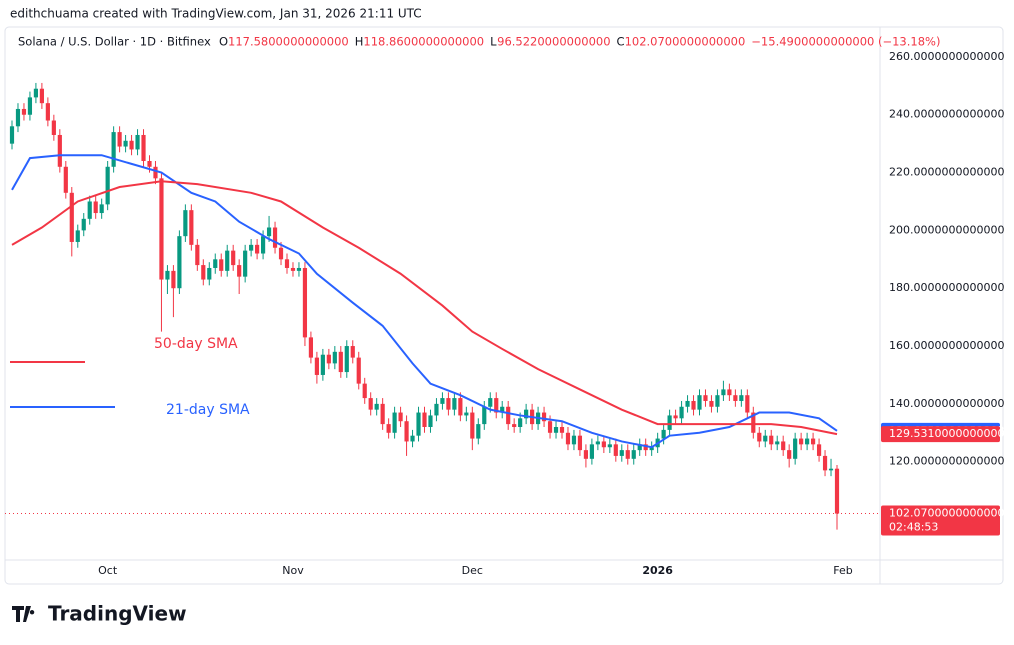 Image resolution: width=1014 pixels, height=645 pixels. What do you see at coordinates (114, 42) in the screenshot?
I see `symbol-title: Solana / U.S. Dollar · 1D · Bitfinex` at bounding box center [114, 42].